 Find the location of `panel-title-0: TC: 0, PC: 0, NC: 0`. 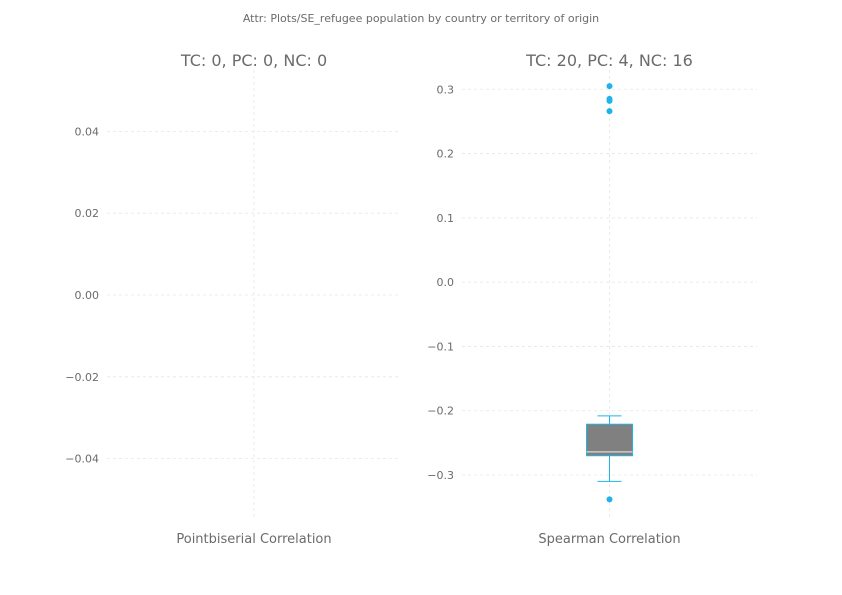

panel-title-0: TC: 0, PC: 0, NC: 0 is located at coordinates (253, 60).